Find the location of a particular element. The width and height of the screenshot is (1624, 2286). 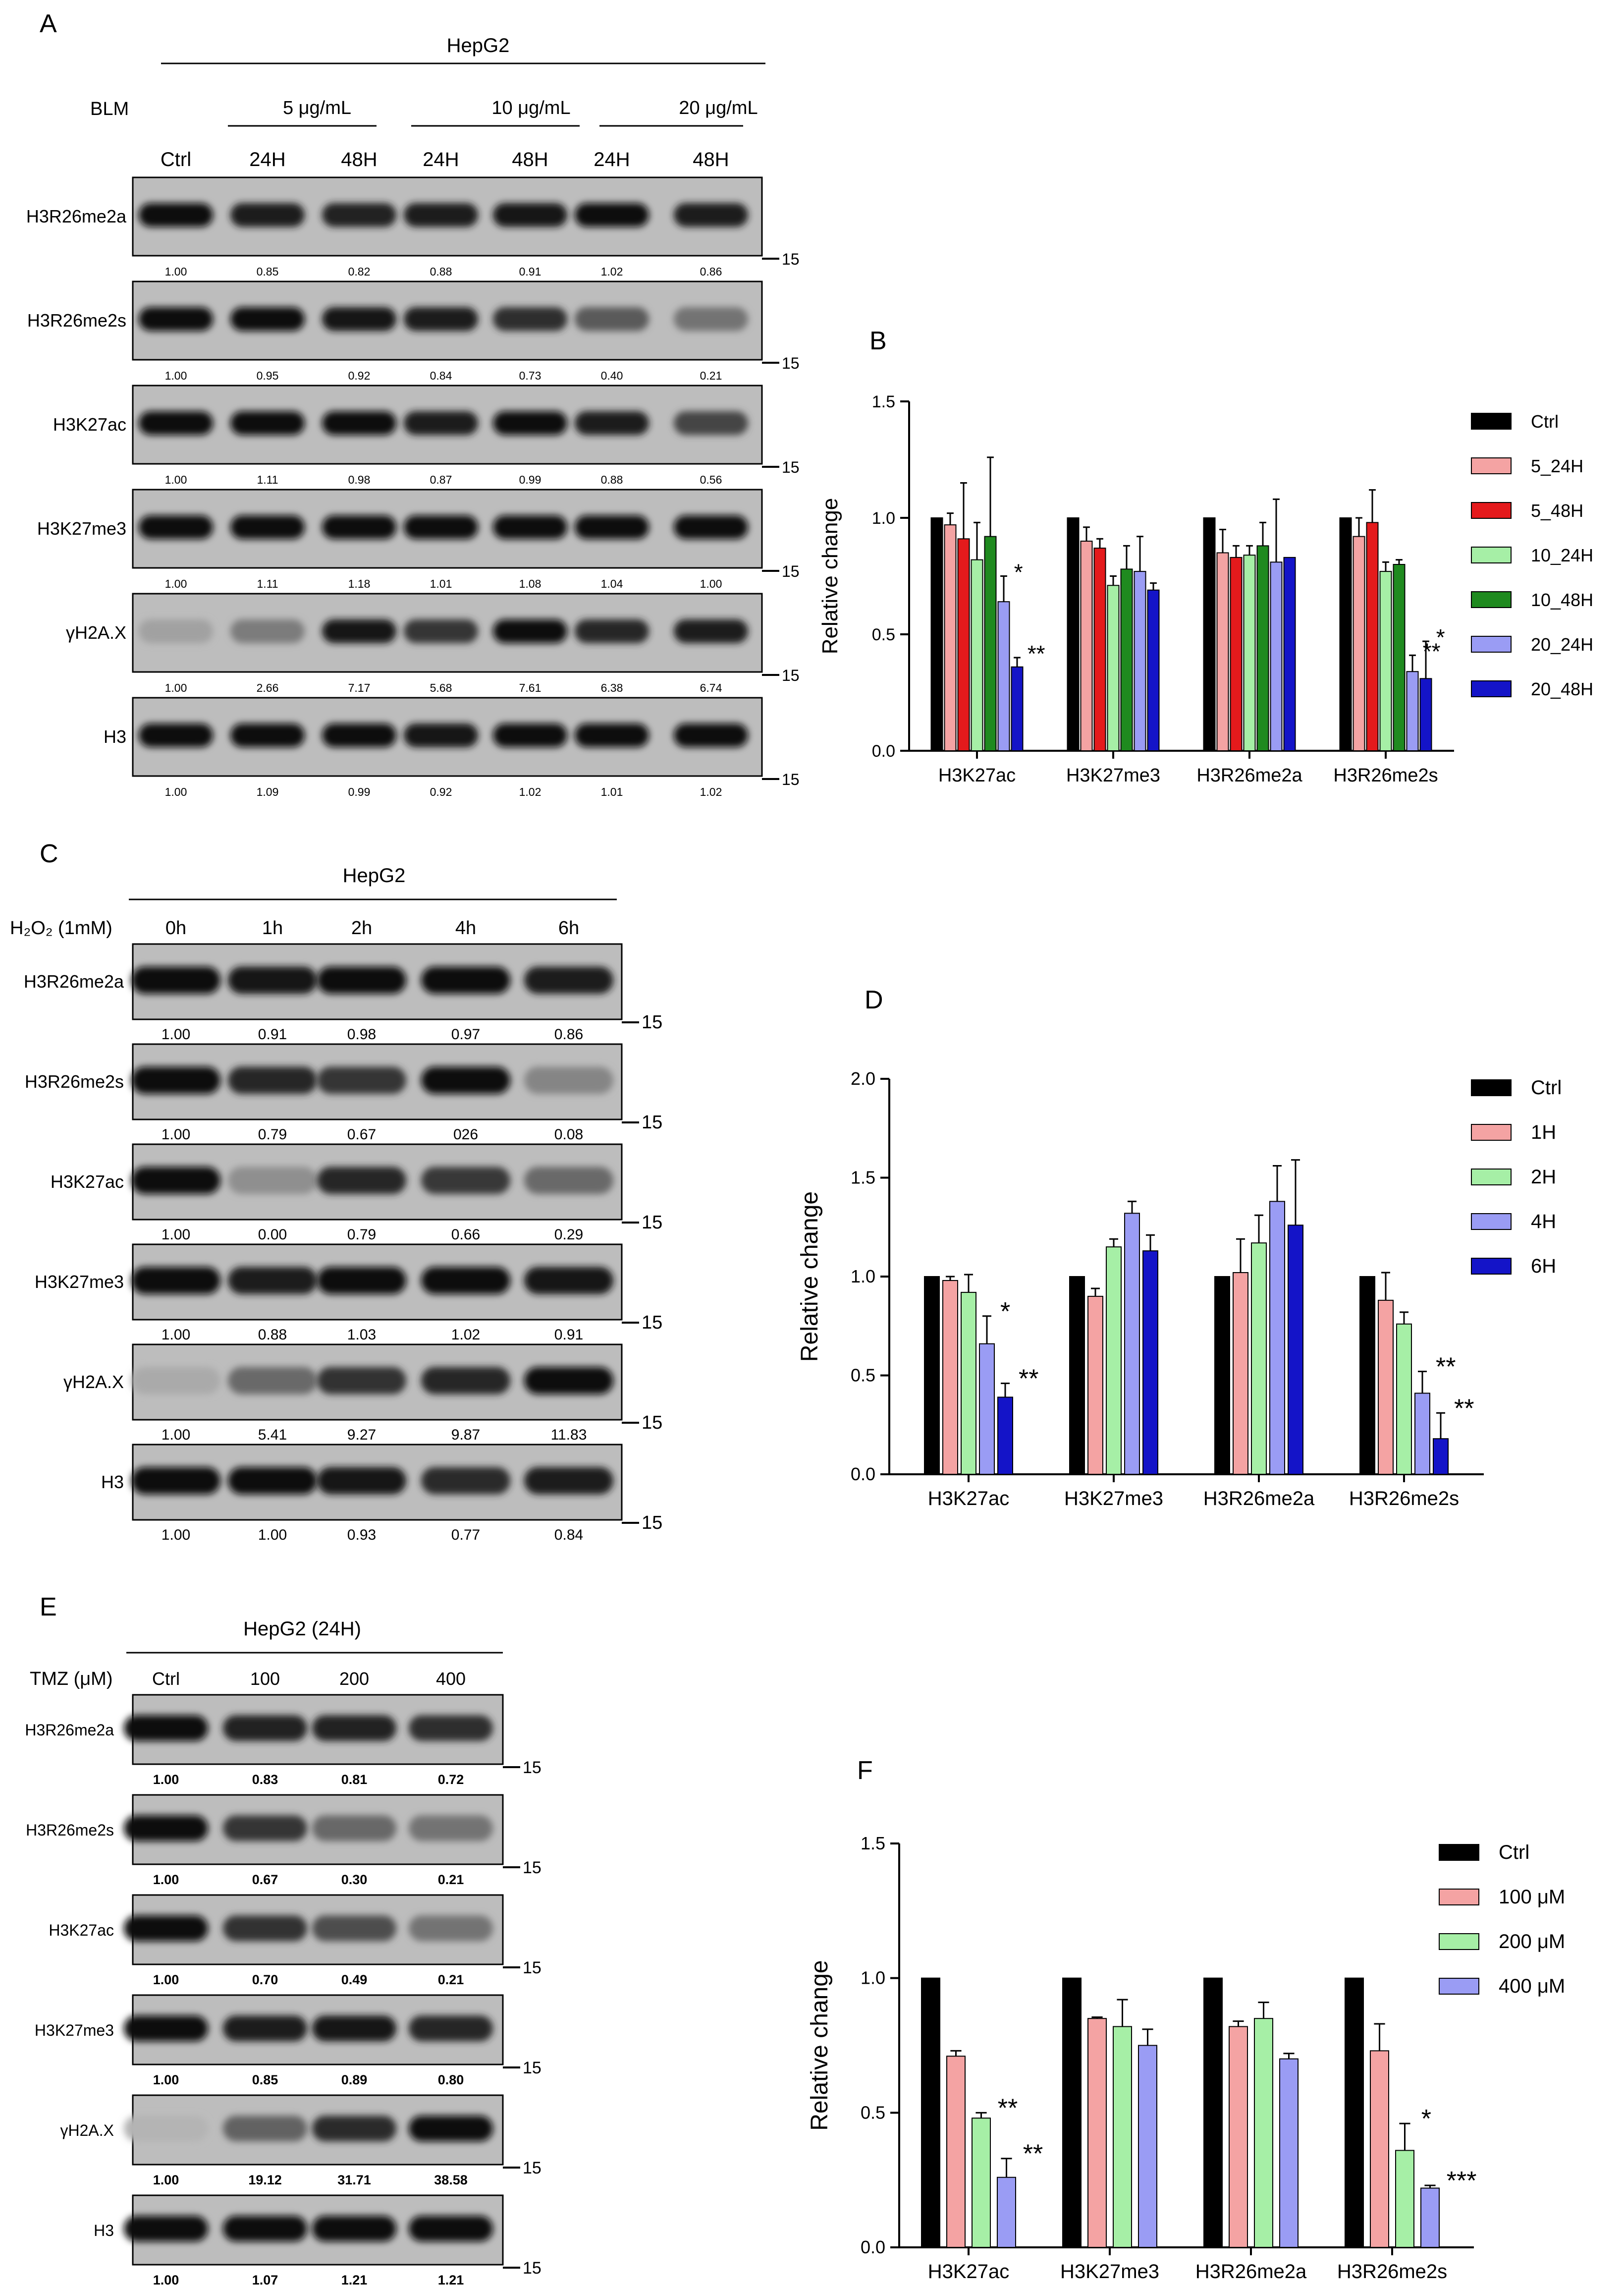

bar-Ctrl-H3R26me2a is located at coordinates (1222, 1375).